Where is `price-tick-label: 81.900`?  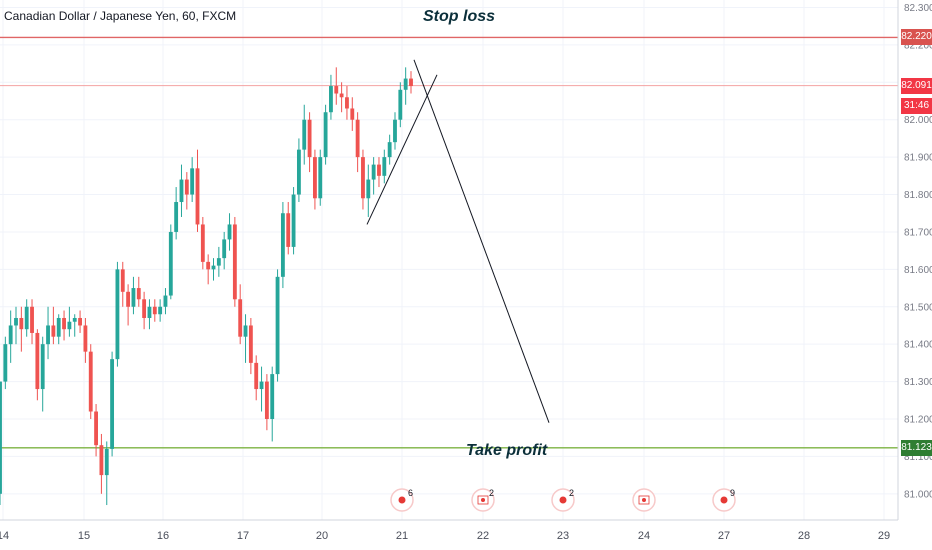
price-tick-label: 81.900 is located at coordinates (918, 158).